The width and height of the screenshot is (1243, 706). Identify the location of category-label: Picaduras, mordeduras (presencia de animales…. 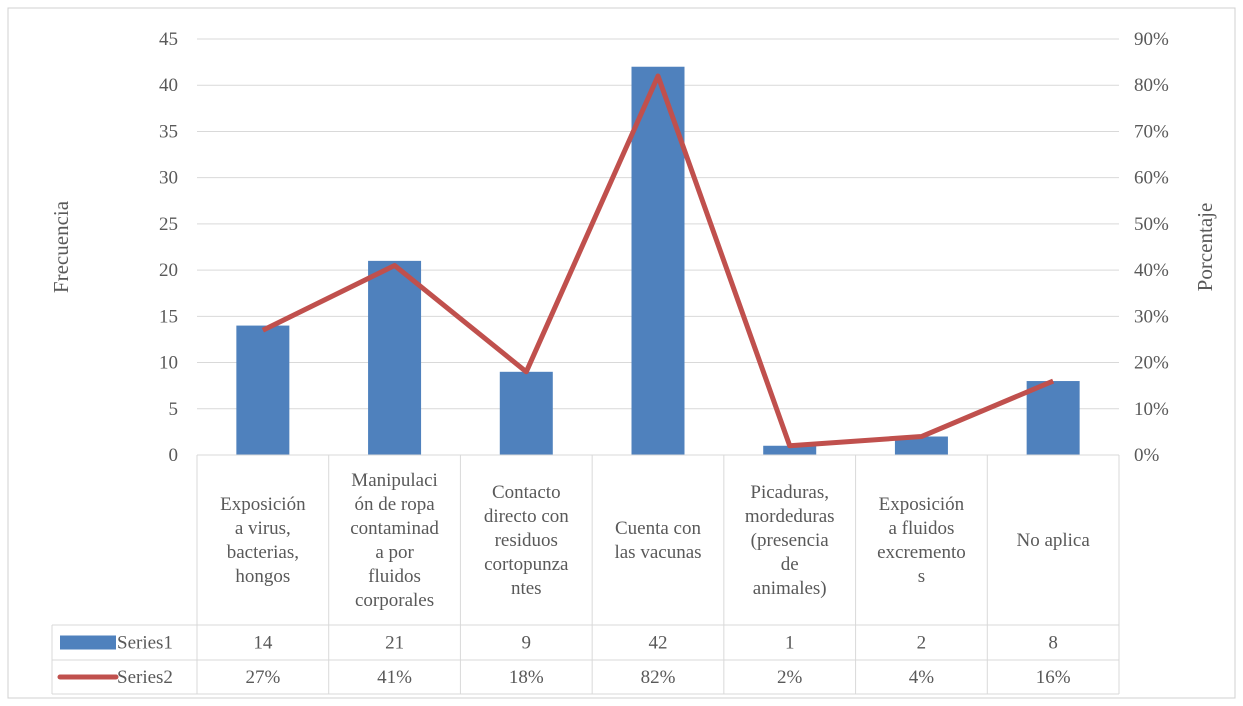
(790, 540).